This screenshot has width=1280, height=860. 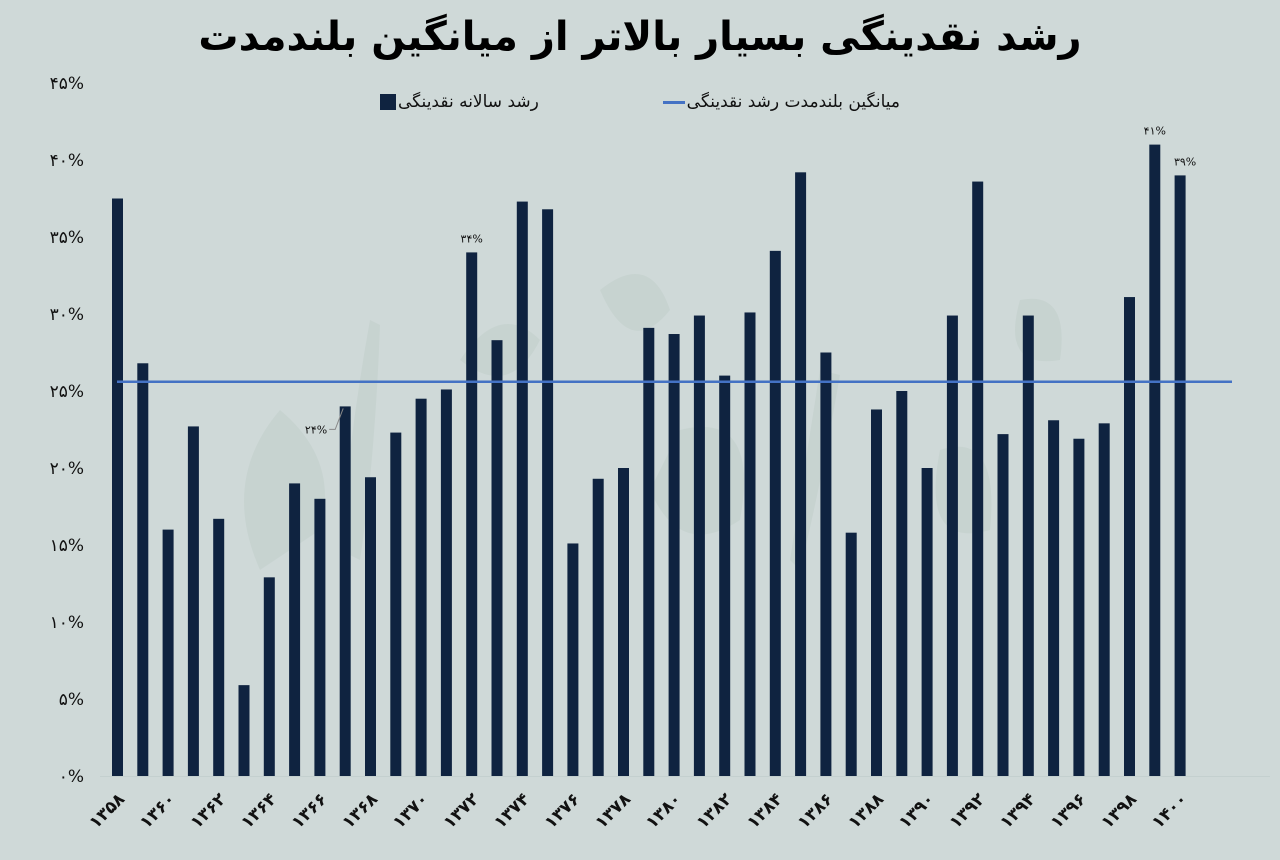 What do you see at coordinates (336, 419) in the screenshot?
I see `leader-line` at bounding box center [336, 419].